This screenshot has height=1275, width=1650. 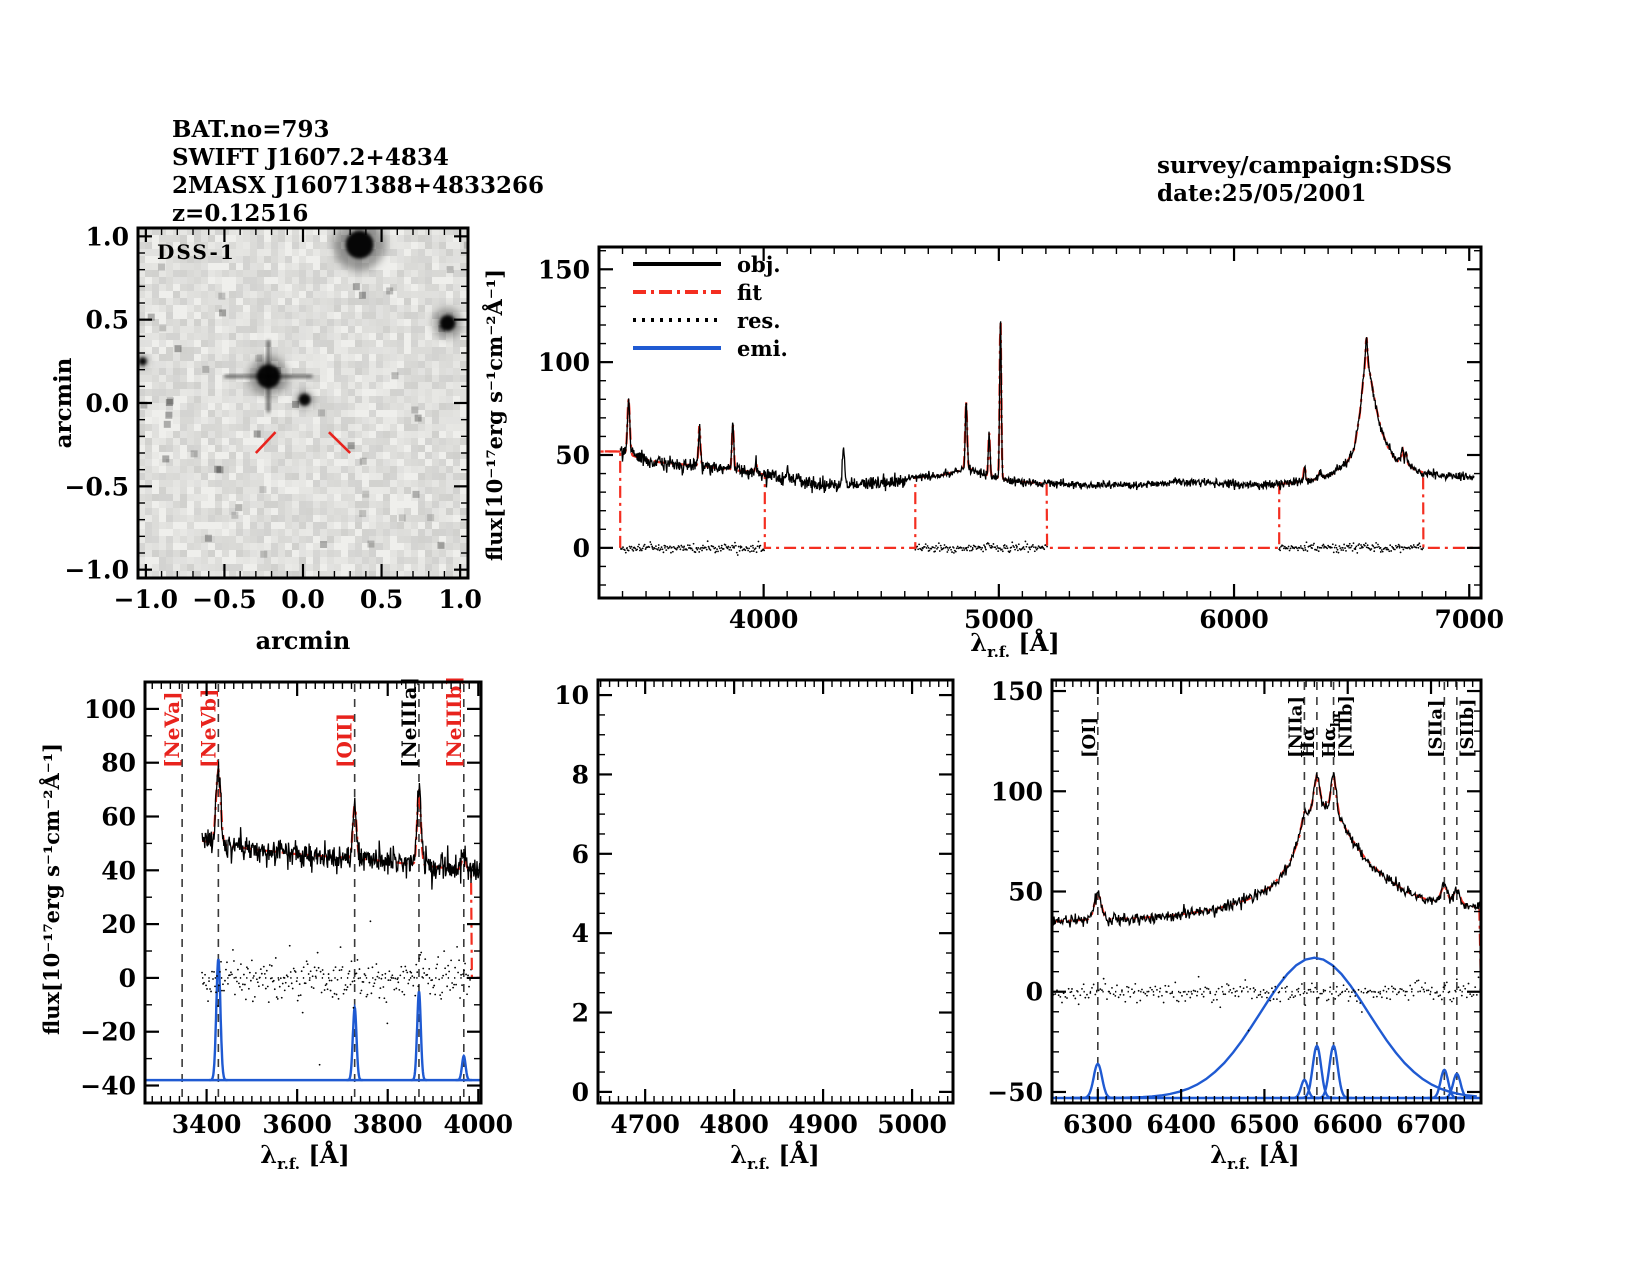 What do you see at coordinates (1435, 728) in the screenshot?
I see `emission-line-label: [SIIa]` at bounding box center [1435, 728].